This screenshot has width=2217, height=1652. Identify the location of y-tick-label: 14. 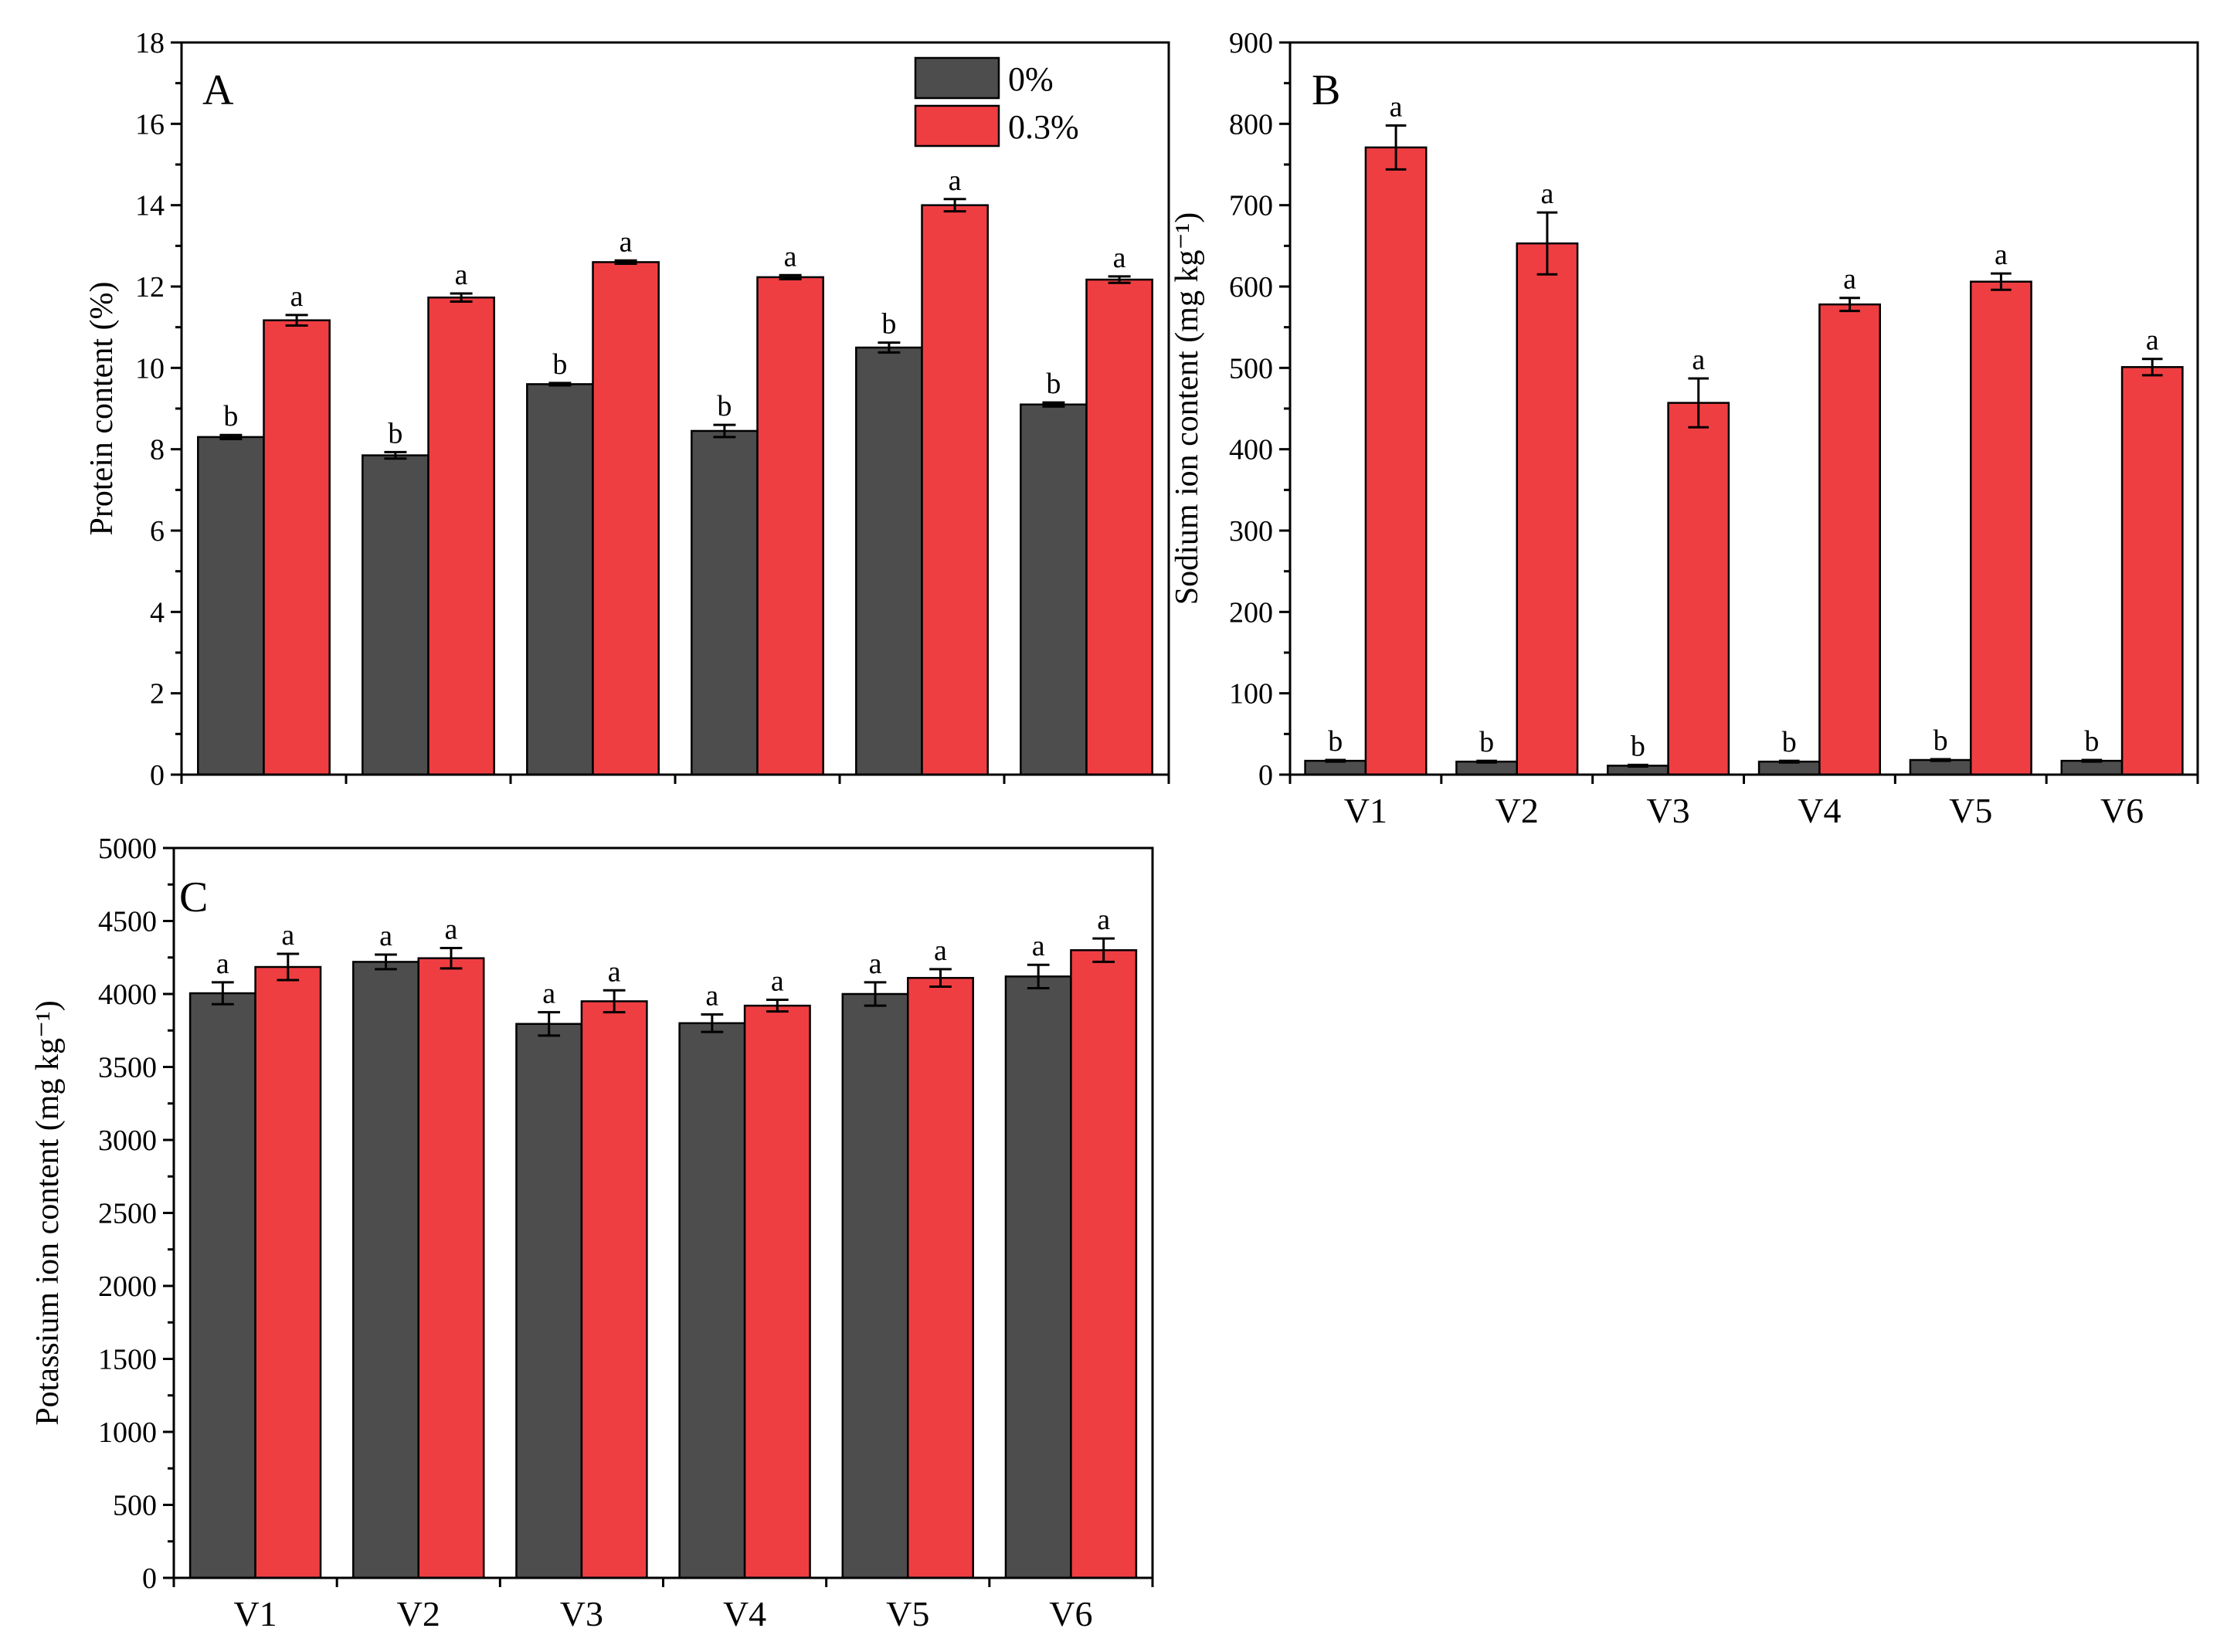
(150, 206).